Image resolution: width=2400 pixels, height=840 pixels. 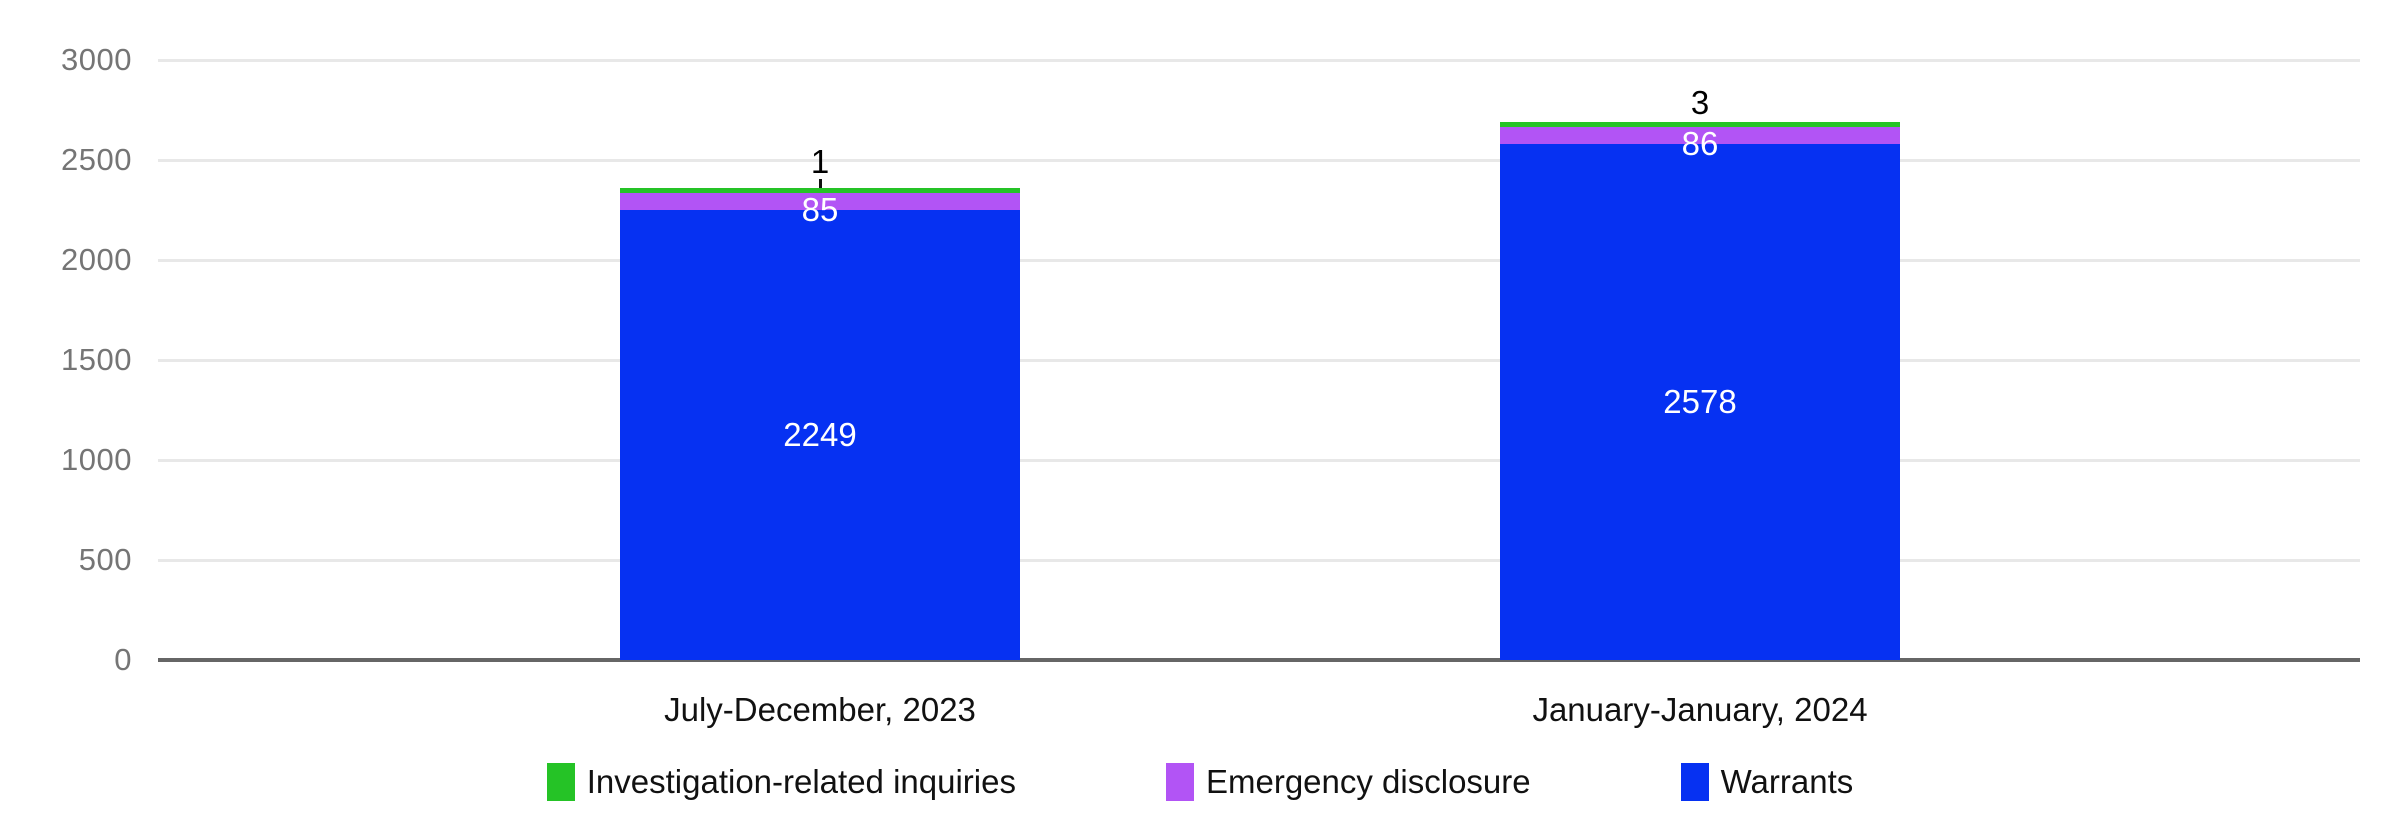 What do you see at coordinates (1368, 781) in the screenshot?
I see `legend-label-emergency-disclosure: Emergency disclosure` at bounding box center [1368, 781].